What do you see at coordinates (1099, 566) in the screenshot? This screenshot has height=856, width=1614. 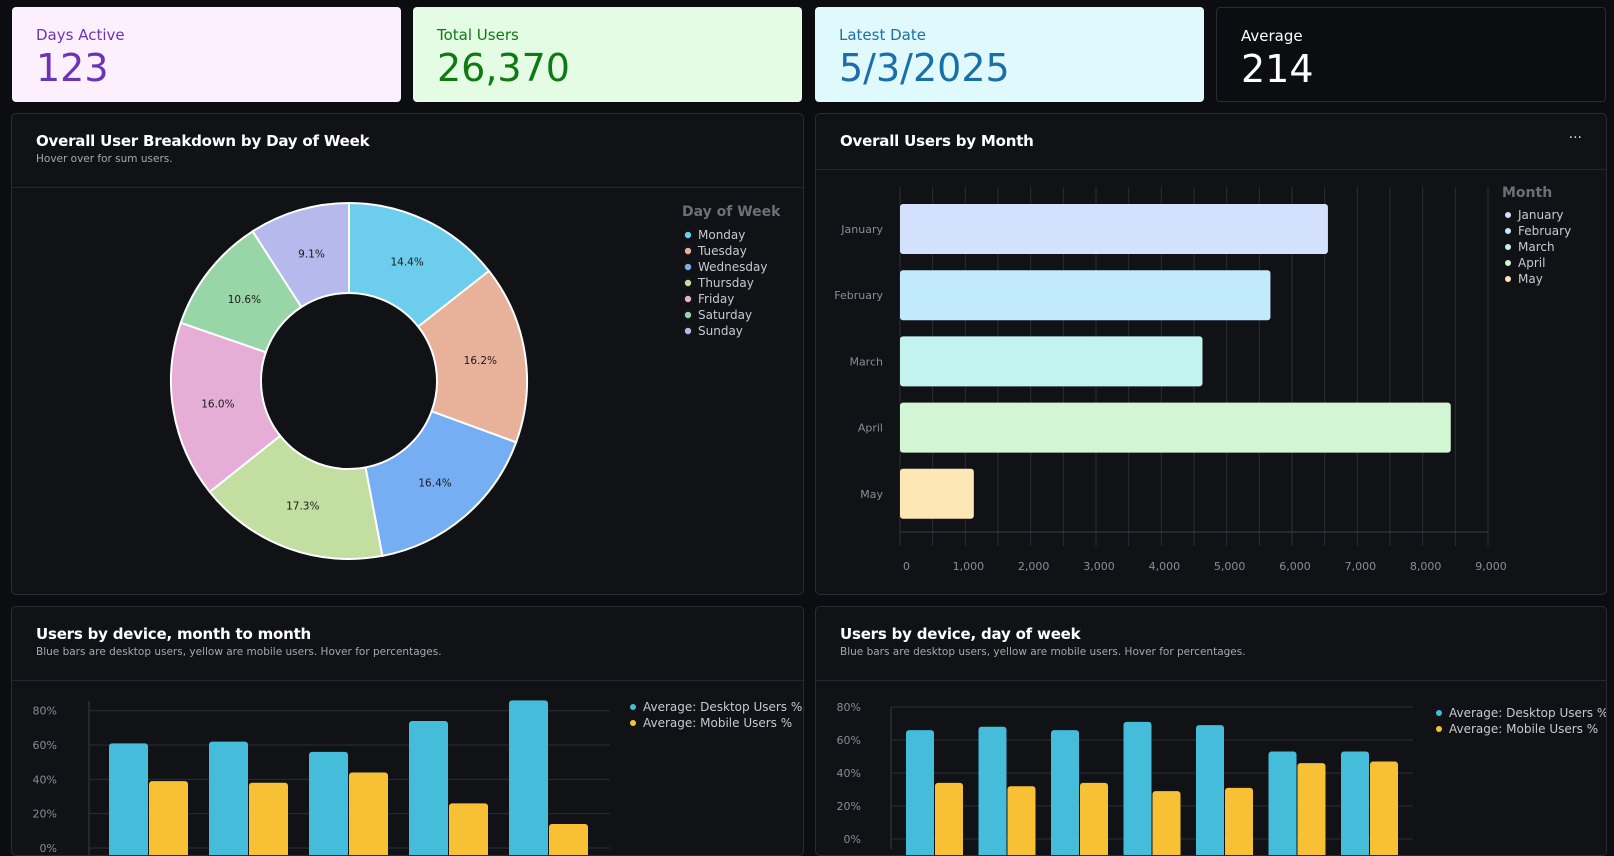 I see `x-tick-label: 3,000` at bounding box center [1099, 566].